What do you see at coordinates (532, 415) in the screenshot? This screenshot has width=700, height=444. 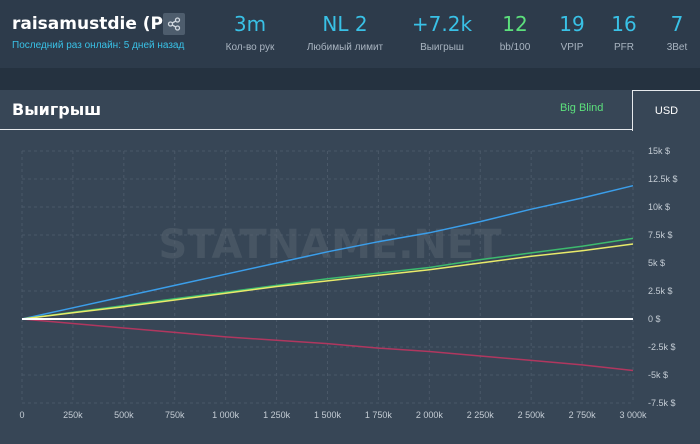 I see `x-tick-label: 2 500k` at bounding box center [532, 415].